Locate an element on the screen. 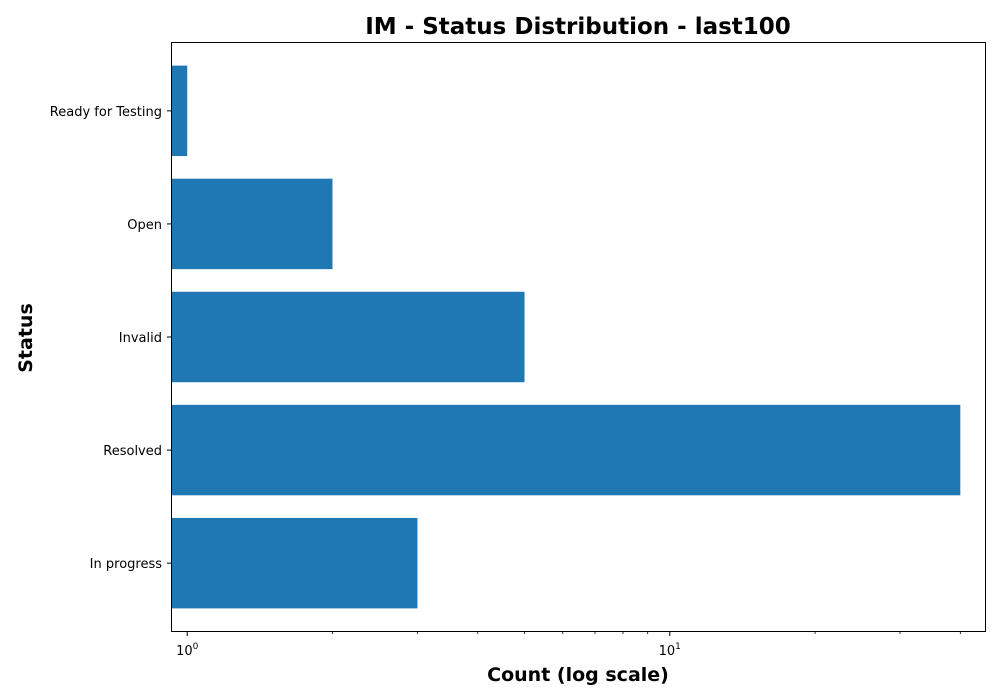 The width and height of the screenshot is (1000, 700). y-tick-label-ready-for-testing: Ready for Testing is located at coordinates (106, 112).